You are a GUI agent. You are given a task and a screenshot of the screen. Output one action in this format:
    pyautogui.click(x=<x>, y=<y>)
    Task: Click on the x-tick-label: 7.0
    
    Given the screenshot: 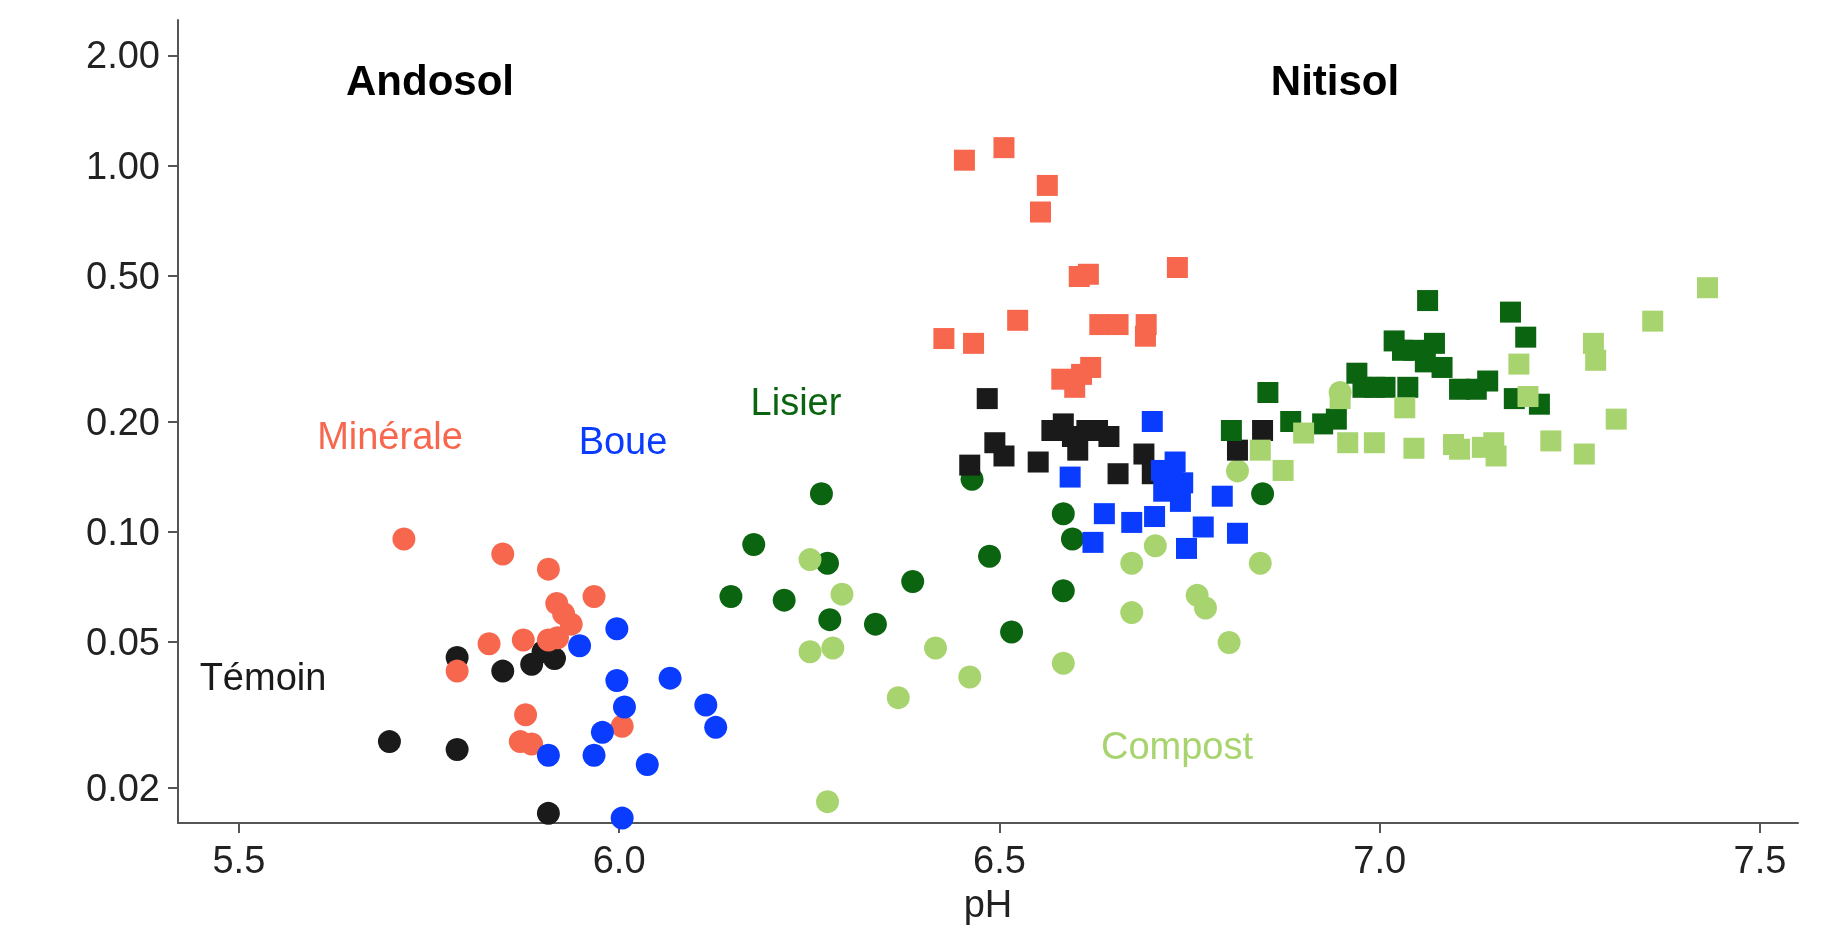 What is the action you would take?
    pyautogui.click(x=1380, y=860)
    